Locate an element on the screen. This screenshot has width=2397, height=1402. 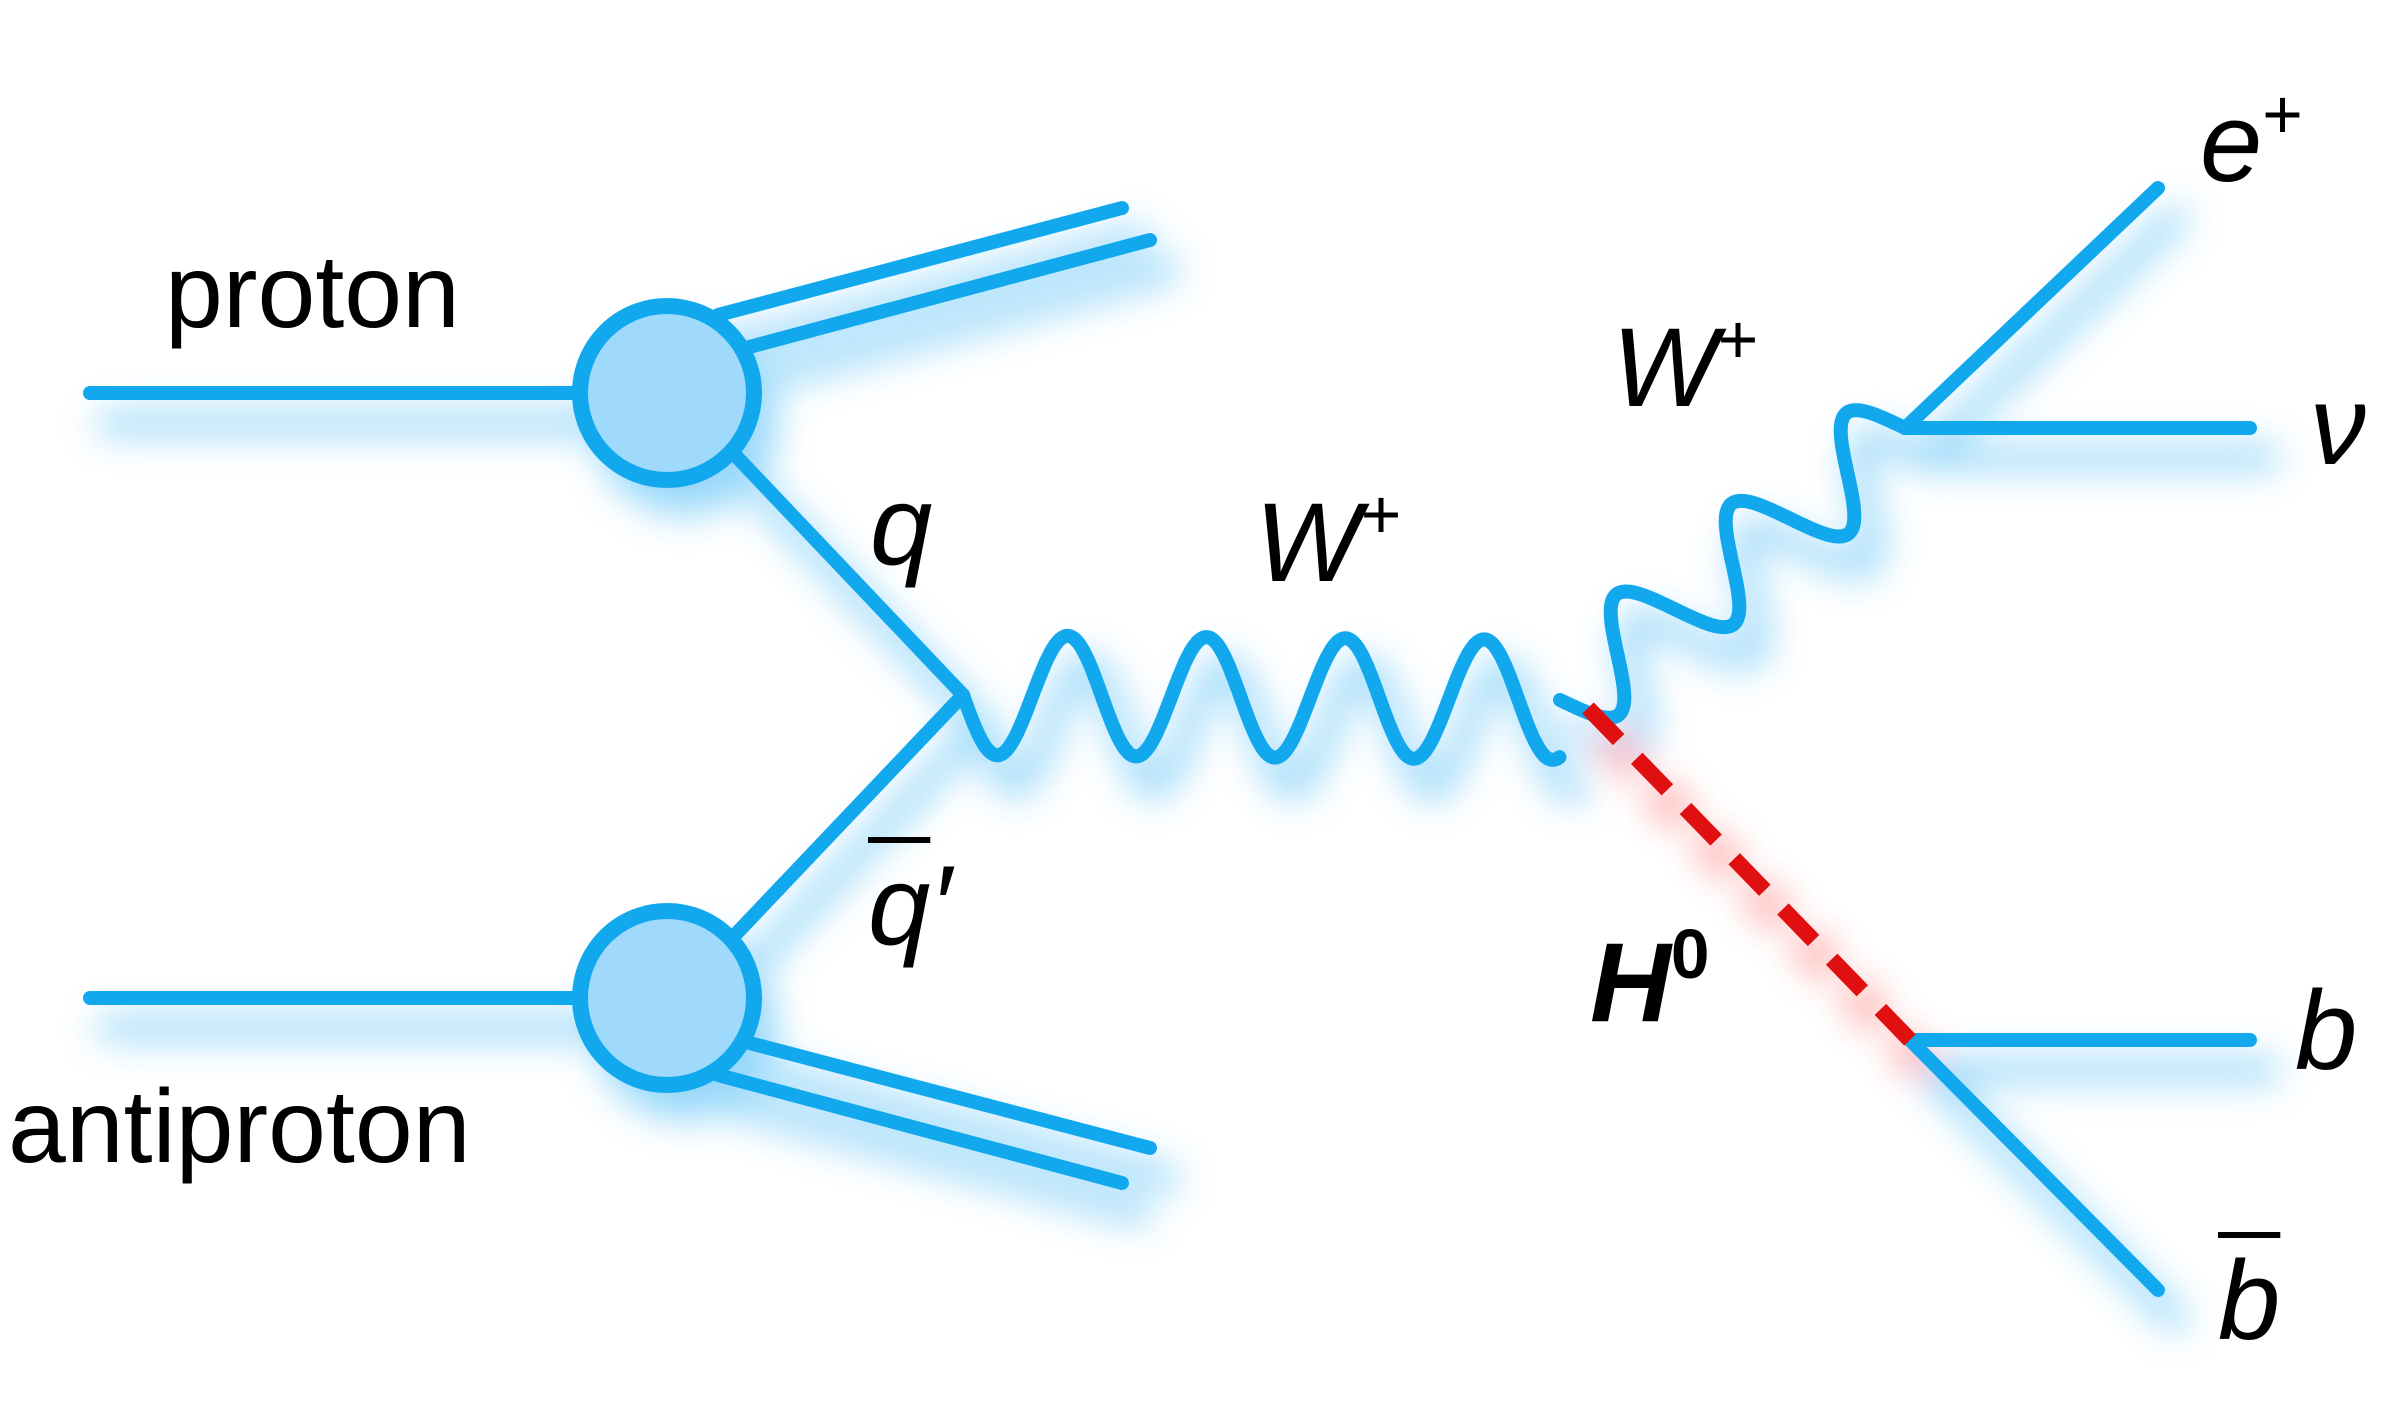
positron-line-glow is located at coordinates (2049, 338).